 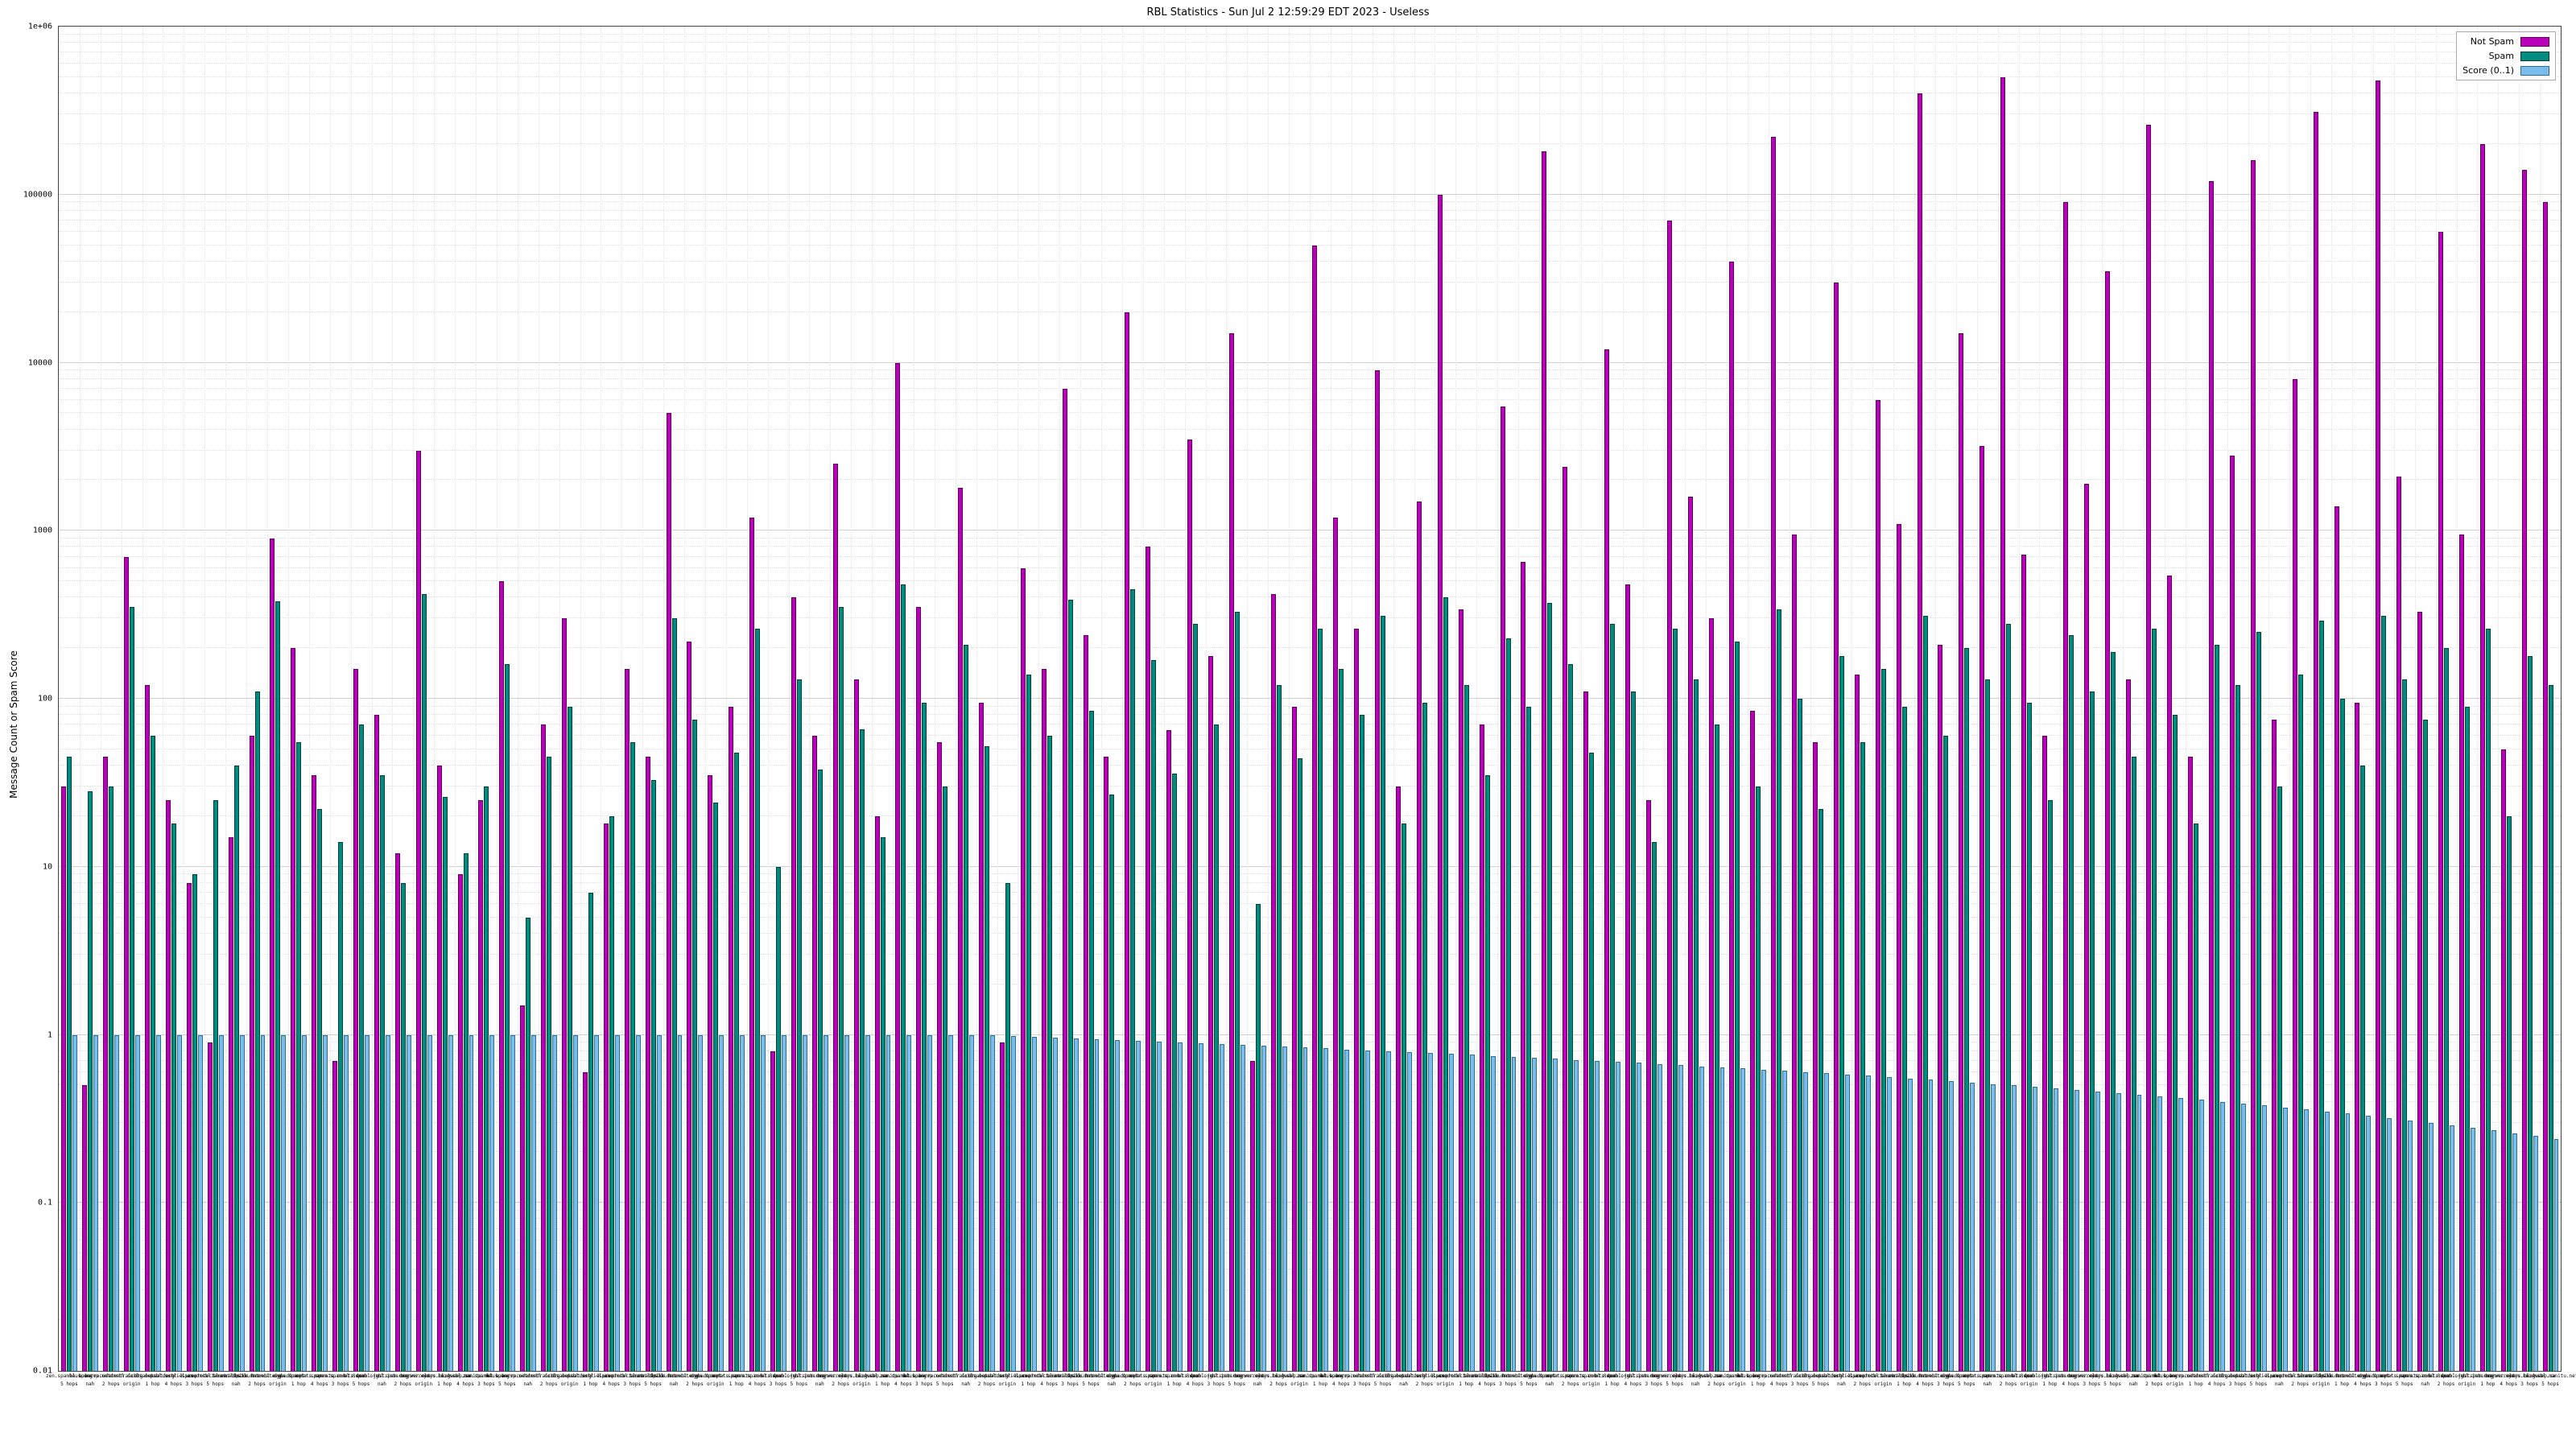 I want to click on x-tick-label: relays.bl.gweep.ca, so click(x=2529, y=1376).